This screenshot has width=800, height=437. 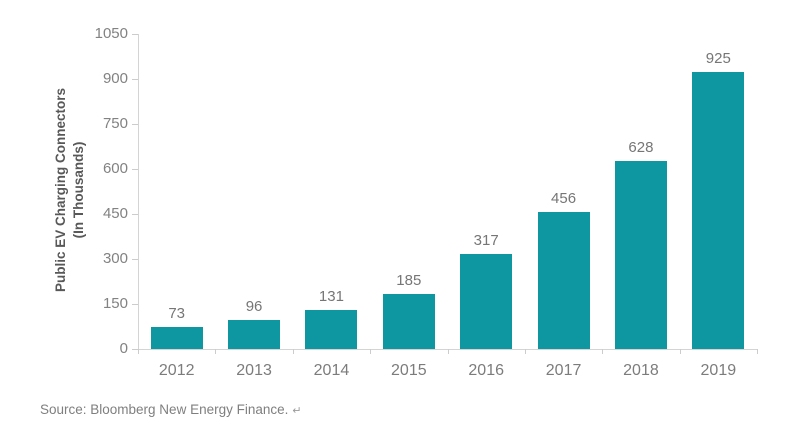 I want to click on bar-2015, so click(x=408, y=321).